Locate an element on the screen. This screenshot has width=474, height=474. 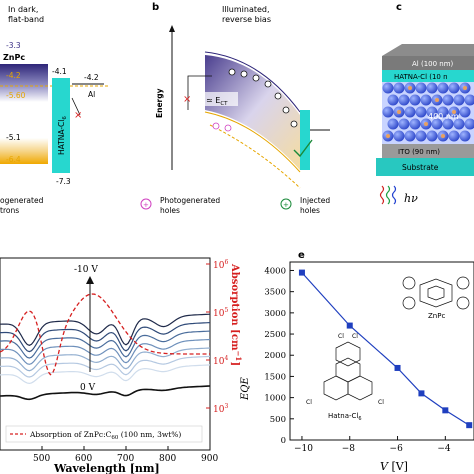
hole-icon is located at coordinates (146, 204).